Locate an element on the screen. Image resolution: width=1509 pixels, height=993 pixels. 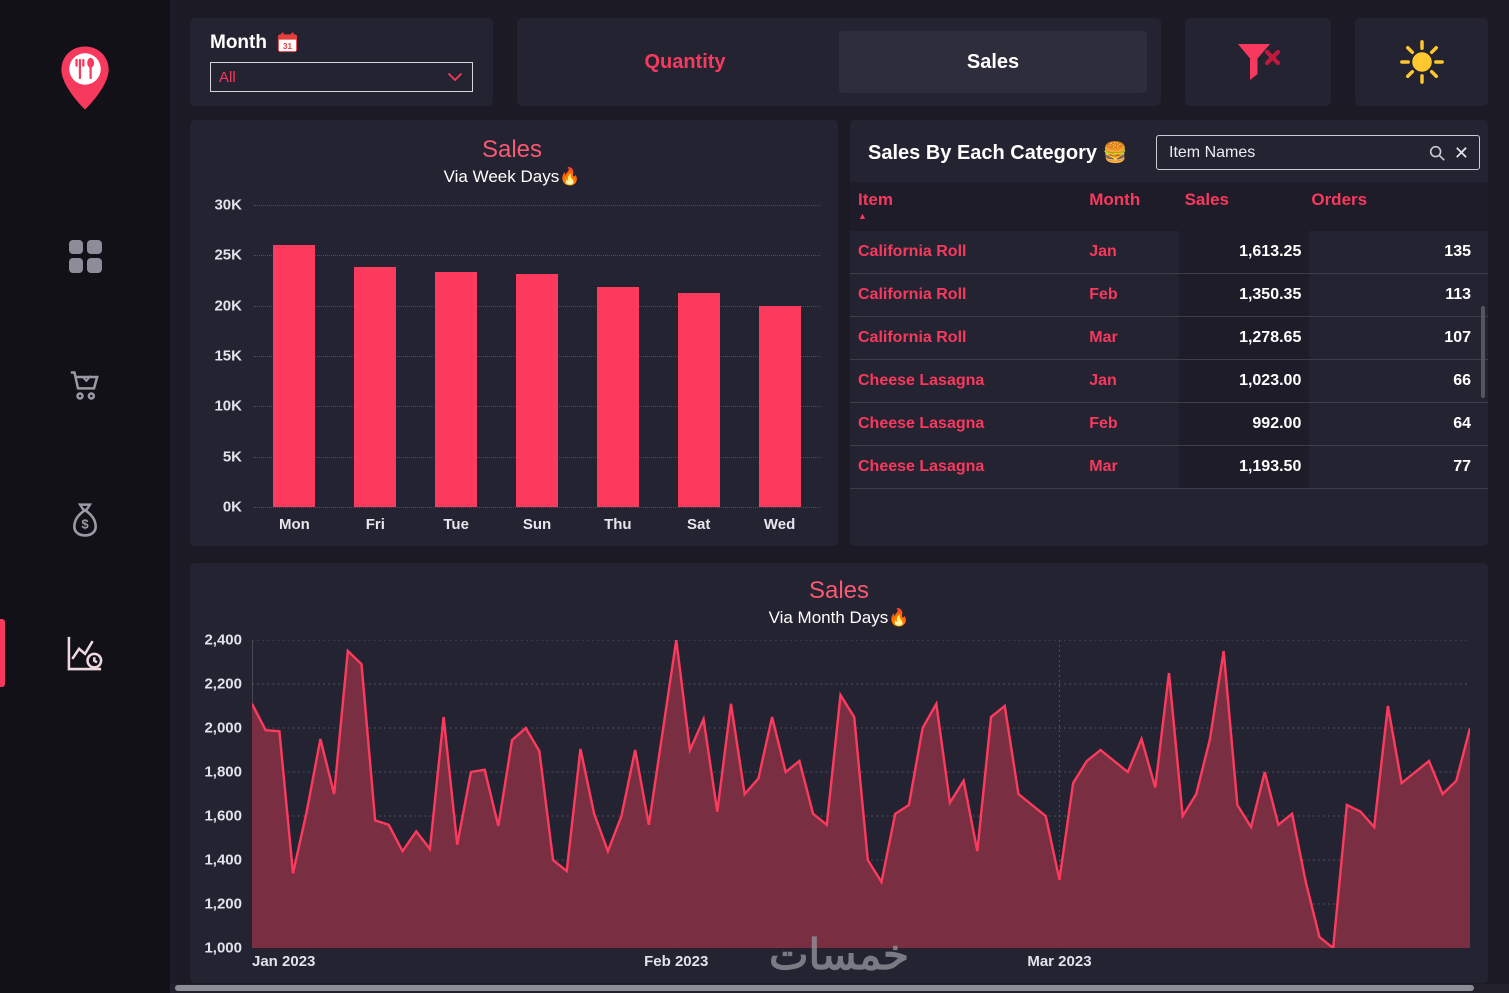
bar-y-tick: 15K is located at coordinates (228, 356).